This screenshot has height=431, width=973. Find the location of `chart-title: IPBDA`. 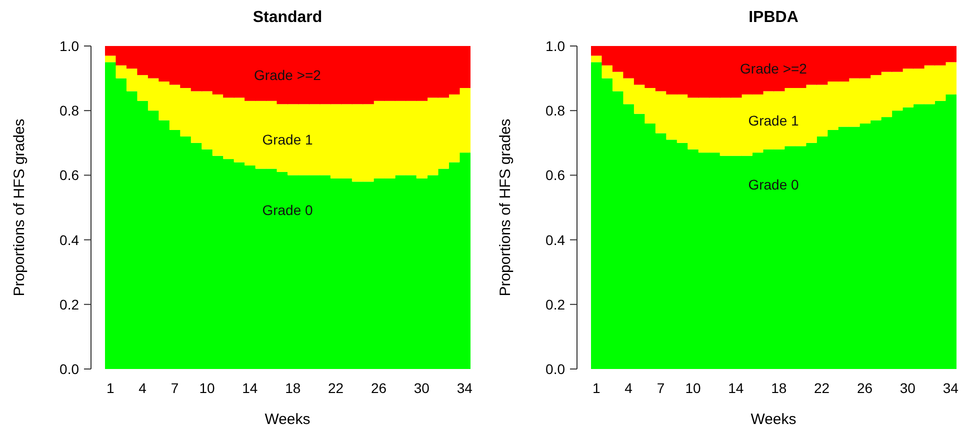

chart-title: IPBDA is located at coordinates (773, 17).